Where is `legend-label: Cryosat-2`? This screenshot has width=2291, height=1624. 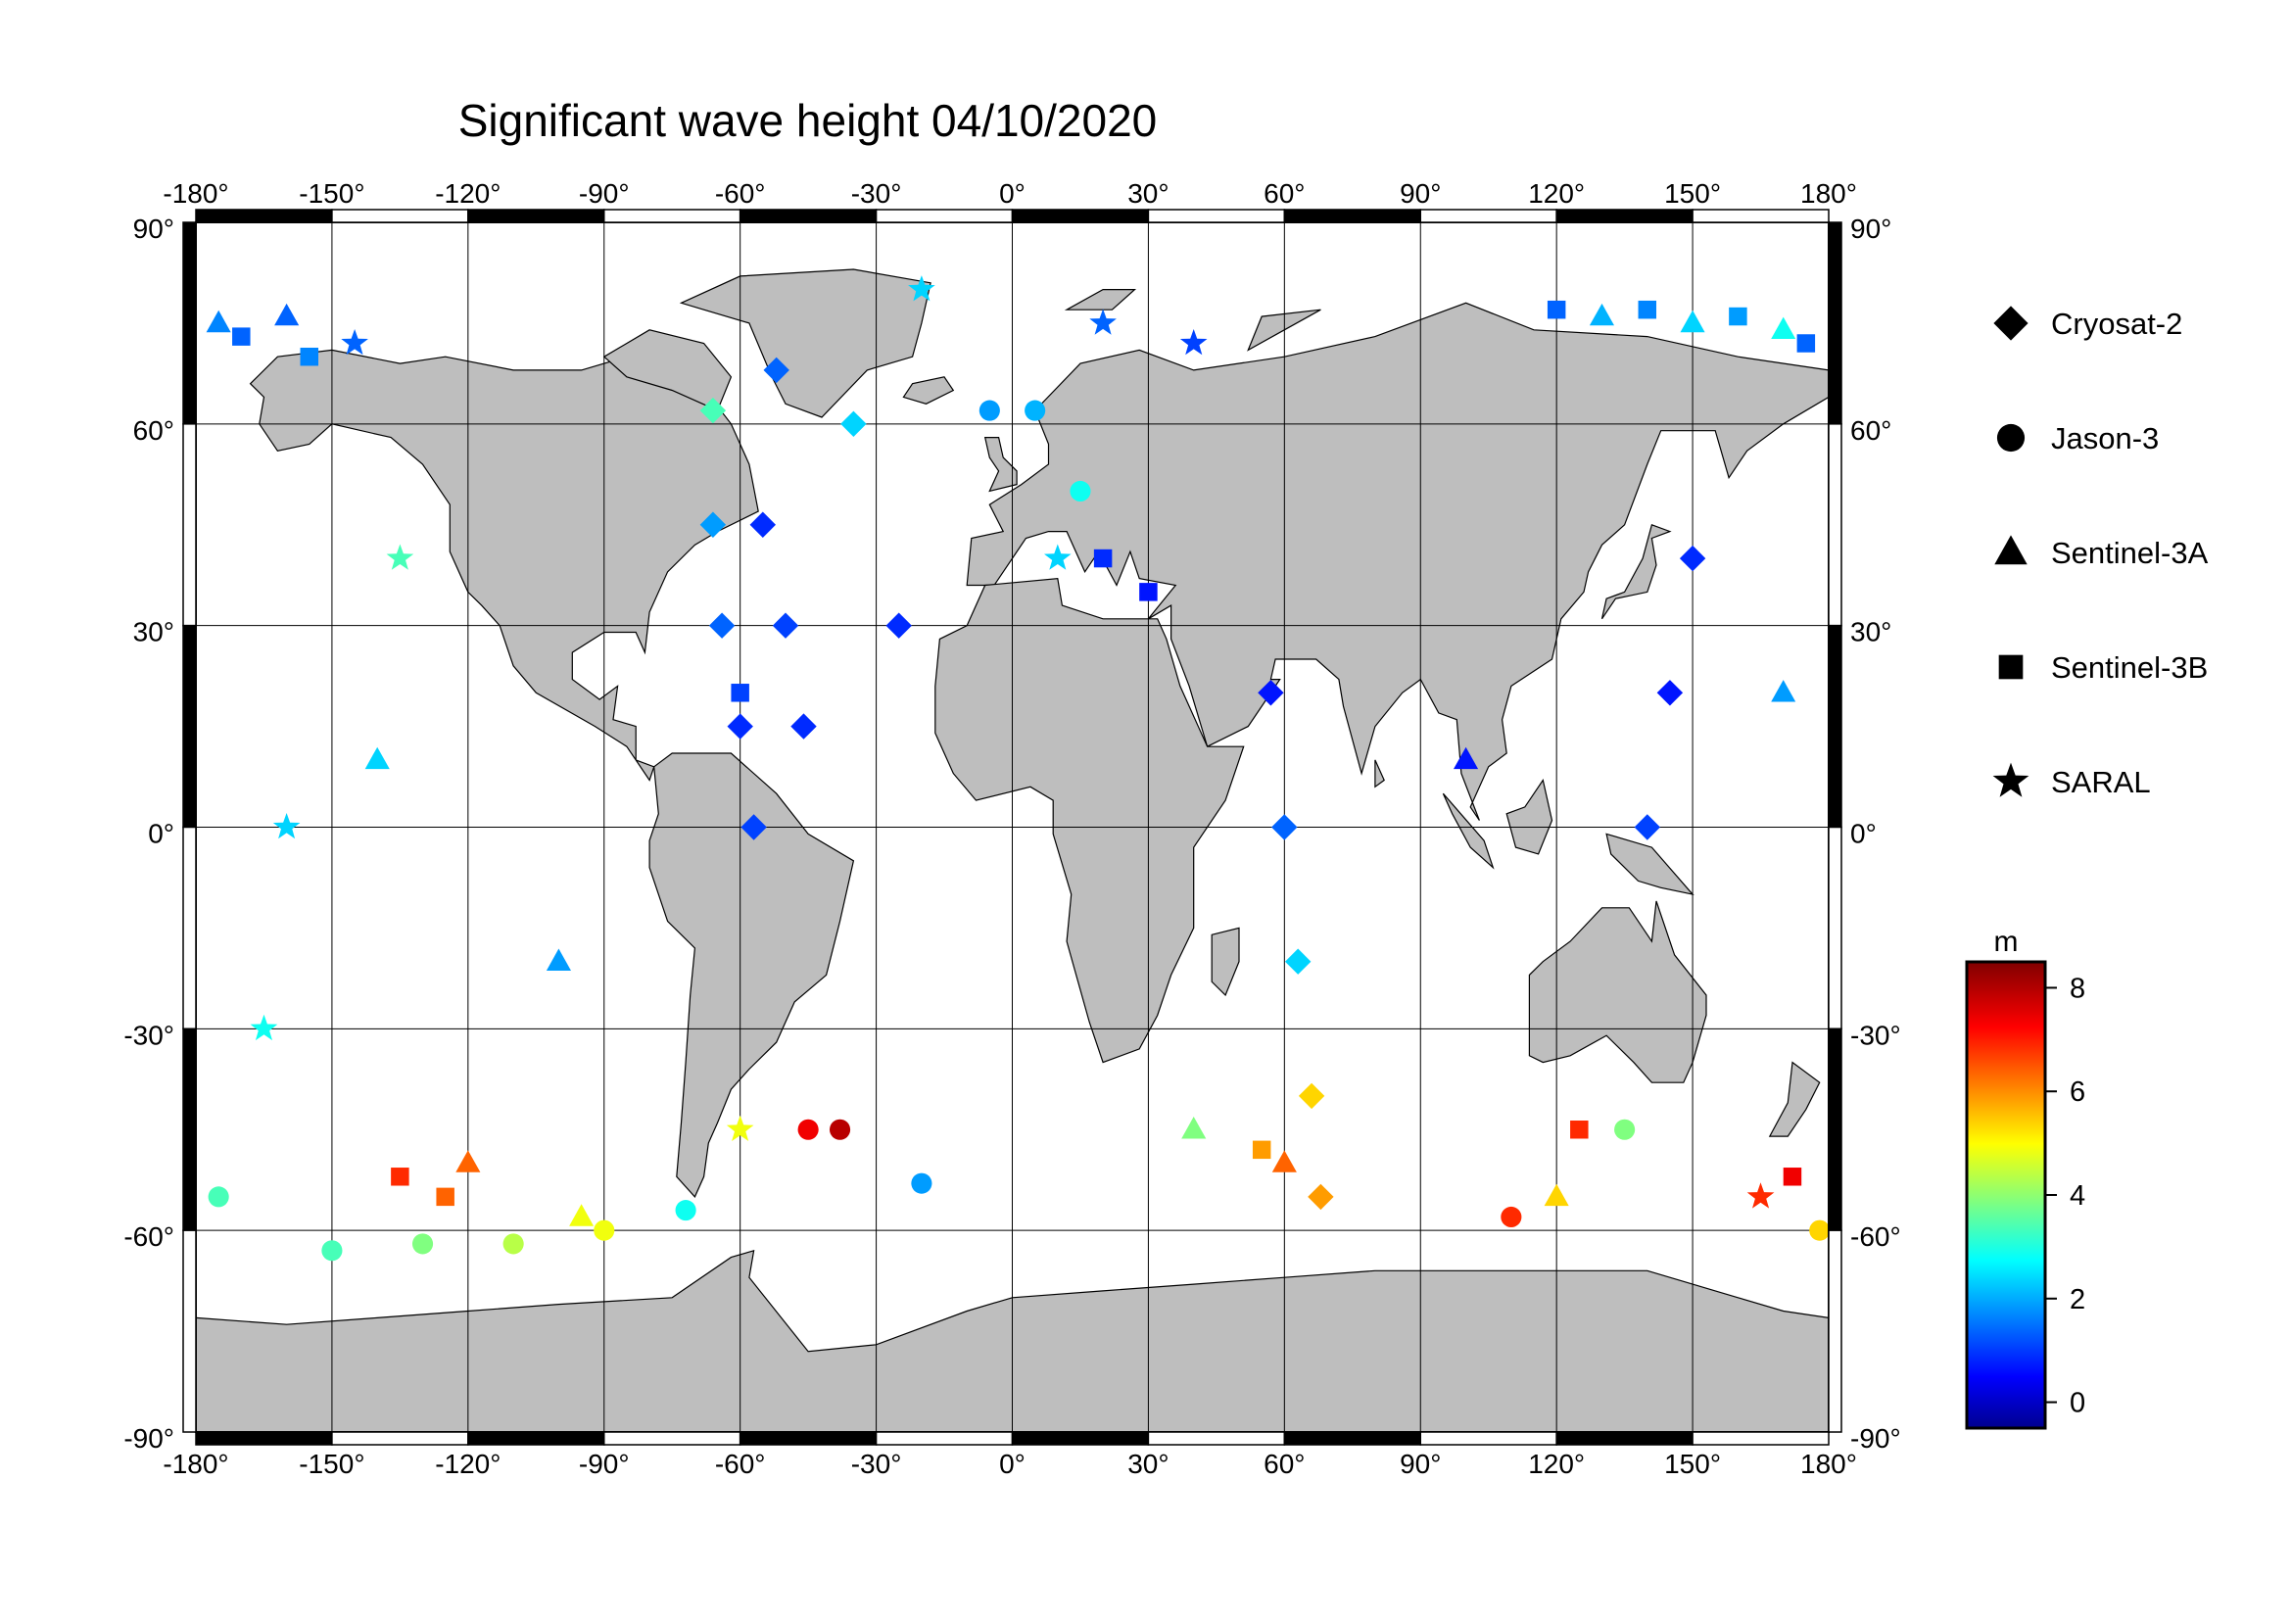 legend-label: Cryosat-2 is located at coordinates (2116, 324).